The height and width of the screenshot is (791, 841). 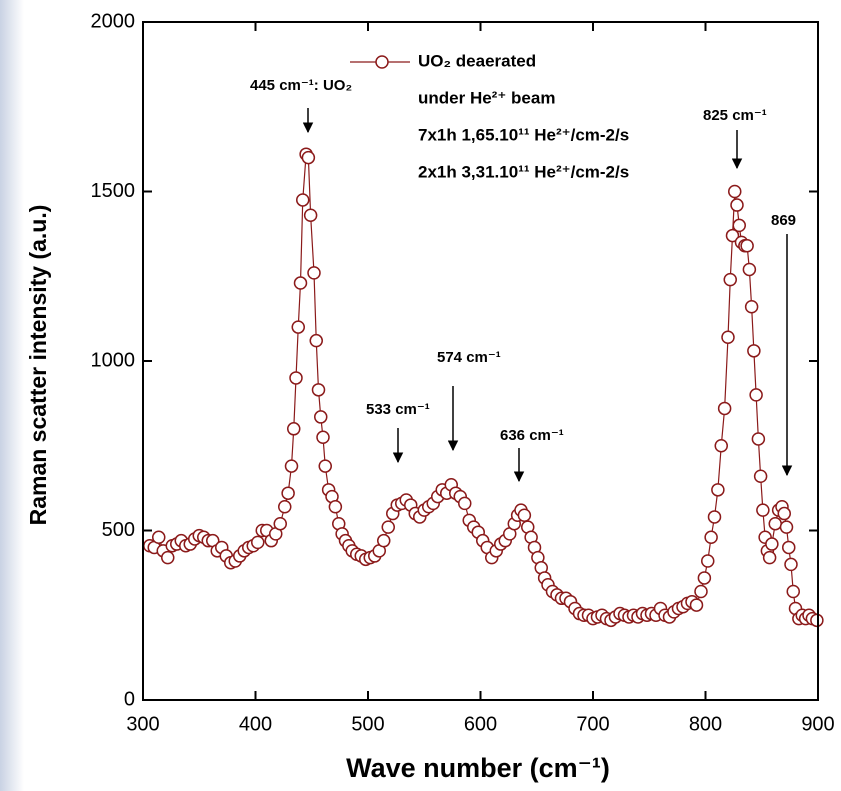 What do you see at coordinates (382, 62) in the screenshot?
I see `legend-marker` at bounding box center [382, 62].